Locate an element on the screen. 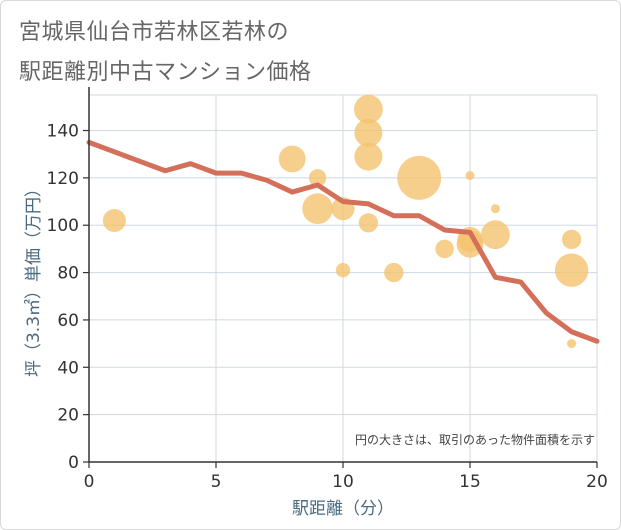  y-tick-label: 120 is located at coordinates (63, 179).